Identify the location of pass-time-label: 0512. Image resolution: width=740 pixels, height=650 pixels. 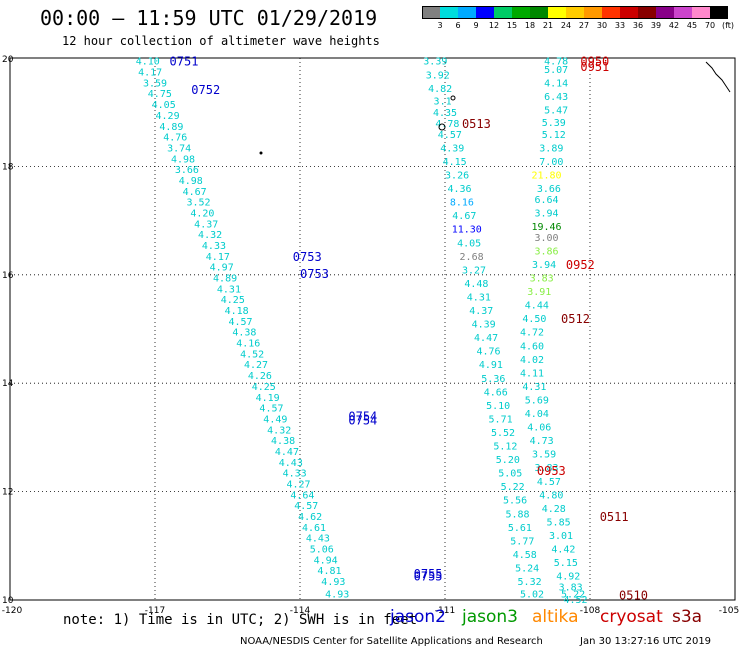
(575, 319).